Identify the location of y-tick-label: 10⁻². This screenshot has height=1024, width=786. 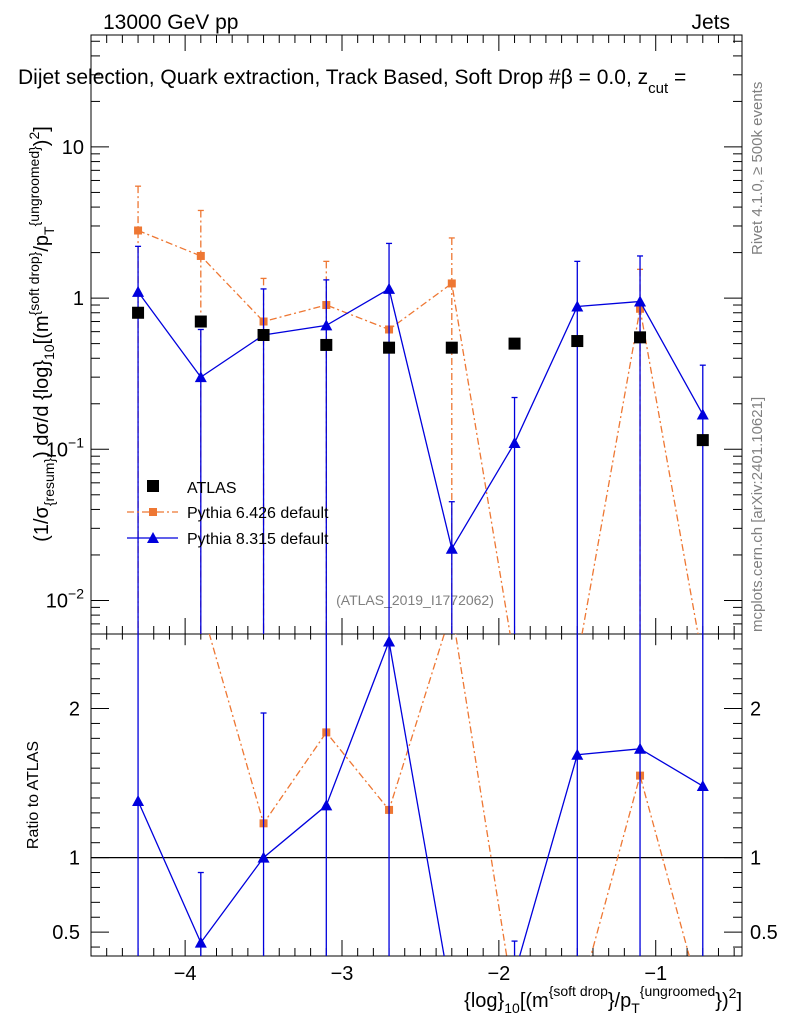
(65, 598).